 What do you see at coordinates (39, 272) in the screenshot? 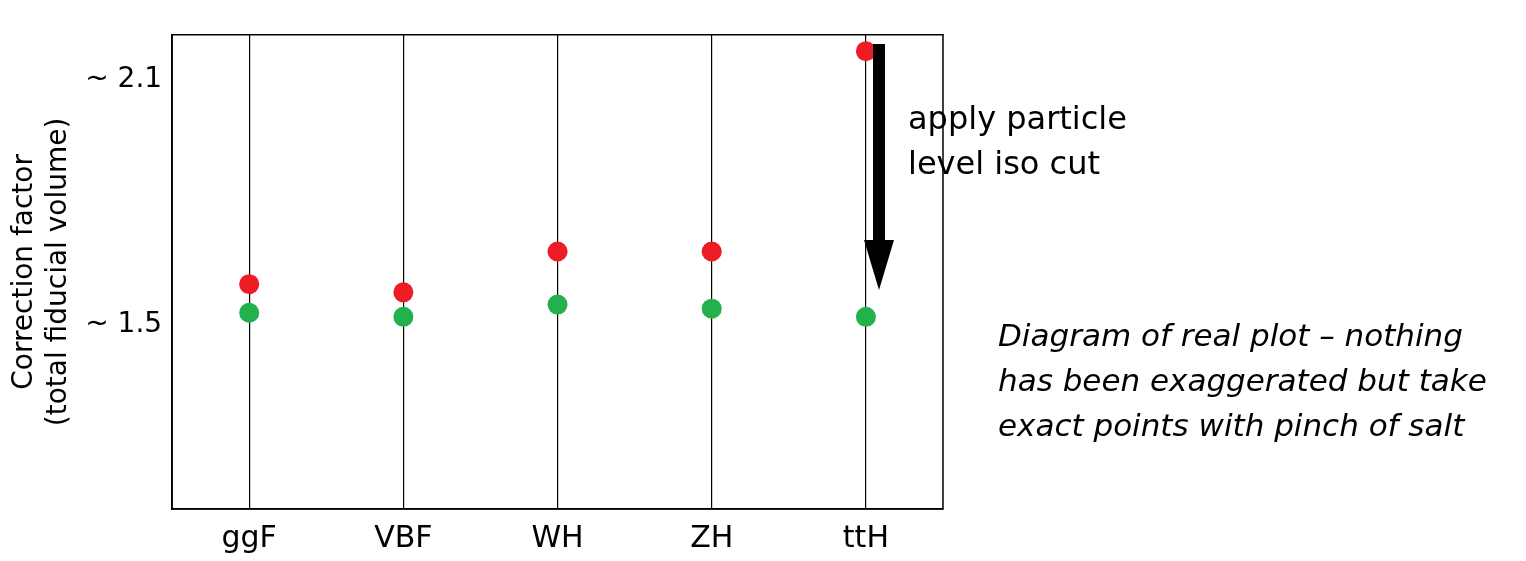
I see `y-axis-title: Correction factor (total fiducial volume)` at bounding box center [39, 272].